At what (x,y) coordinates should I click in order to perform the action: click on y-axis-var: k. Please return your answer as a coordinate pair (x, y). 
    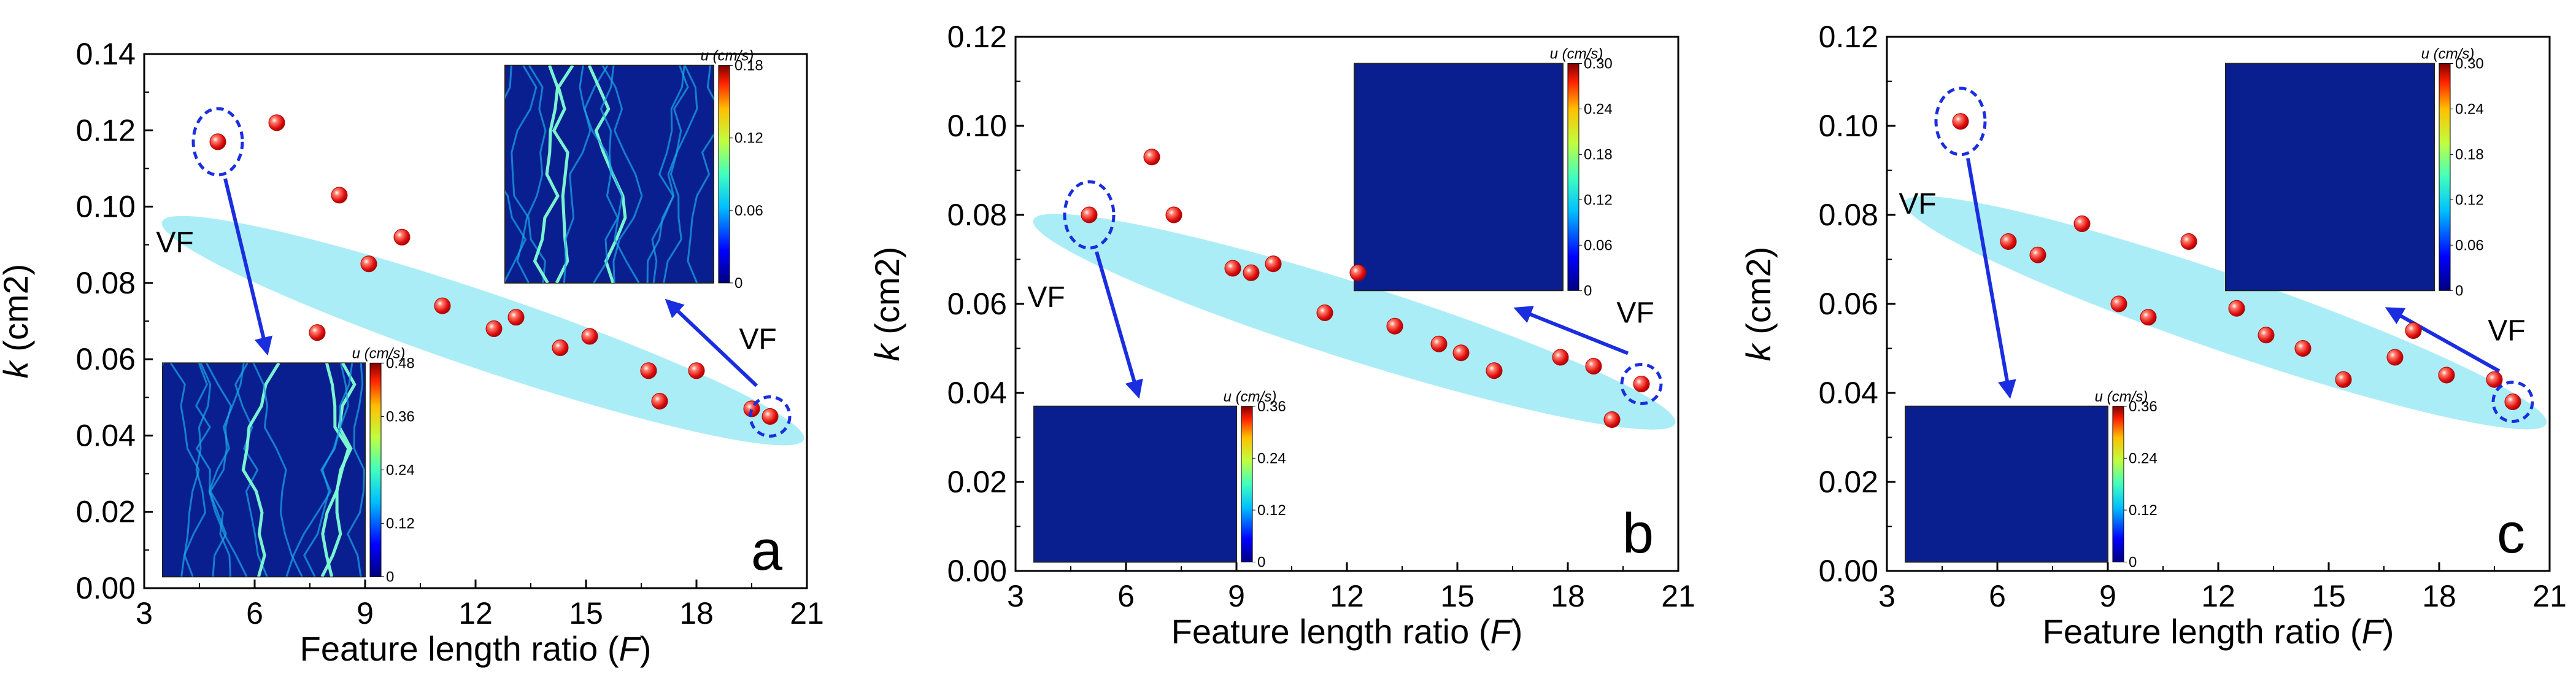
    Looking at the image, I should click on (17, 368).